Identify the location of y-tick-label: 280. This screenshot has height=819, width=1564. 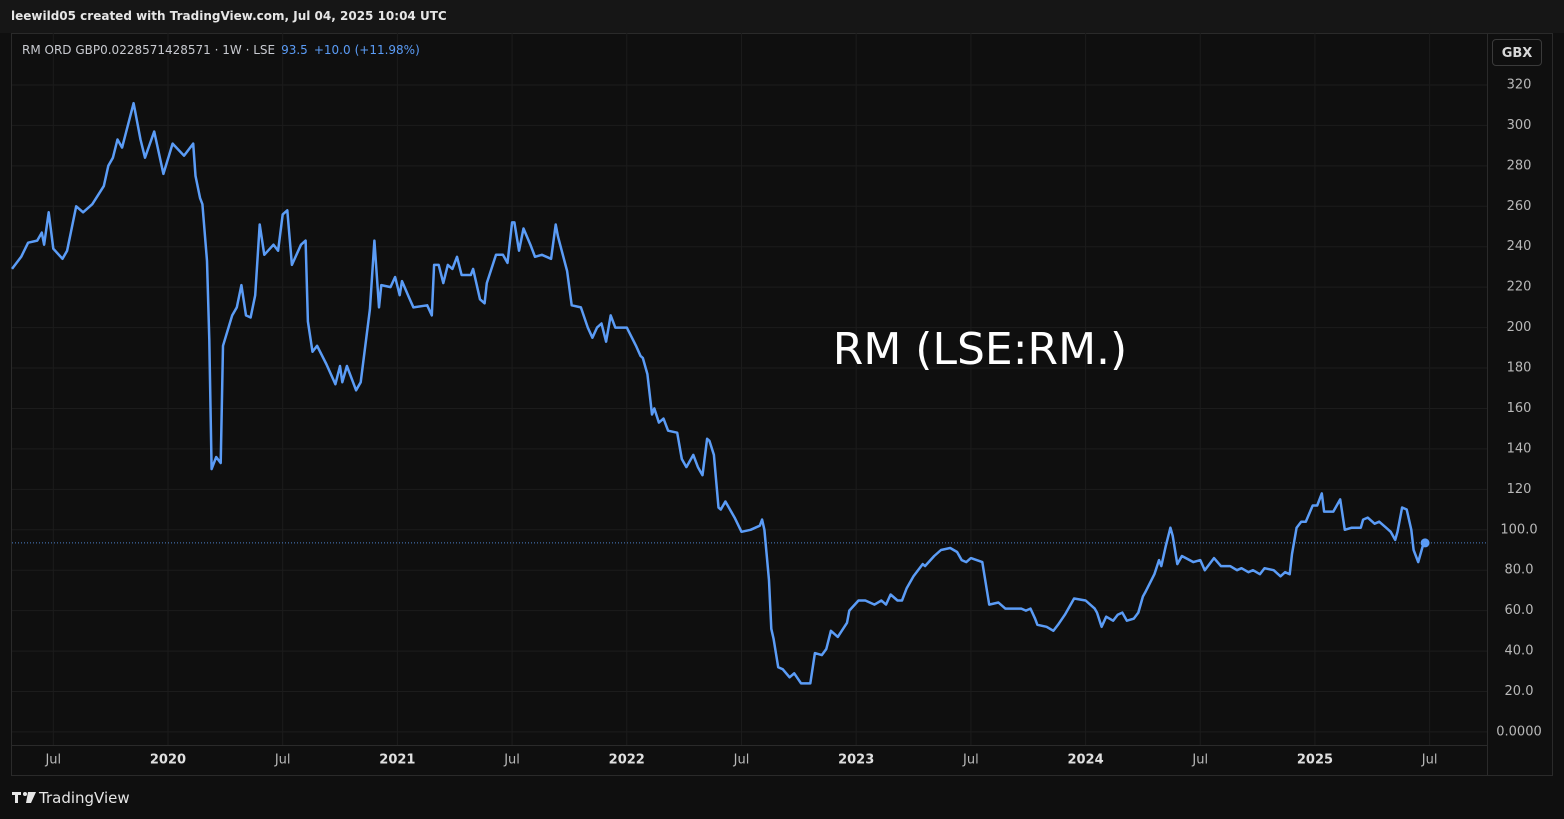
(1519, 165).